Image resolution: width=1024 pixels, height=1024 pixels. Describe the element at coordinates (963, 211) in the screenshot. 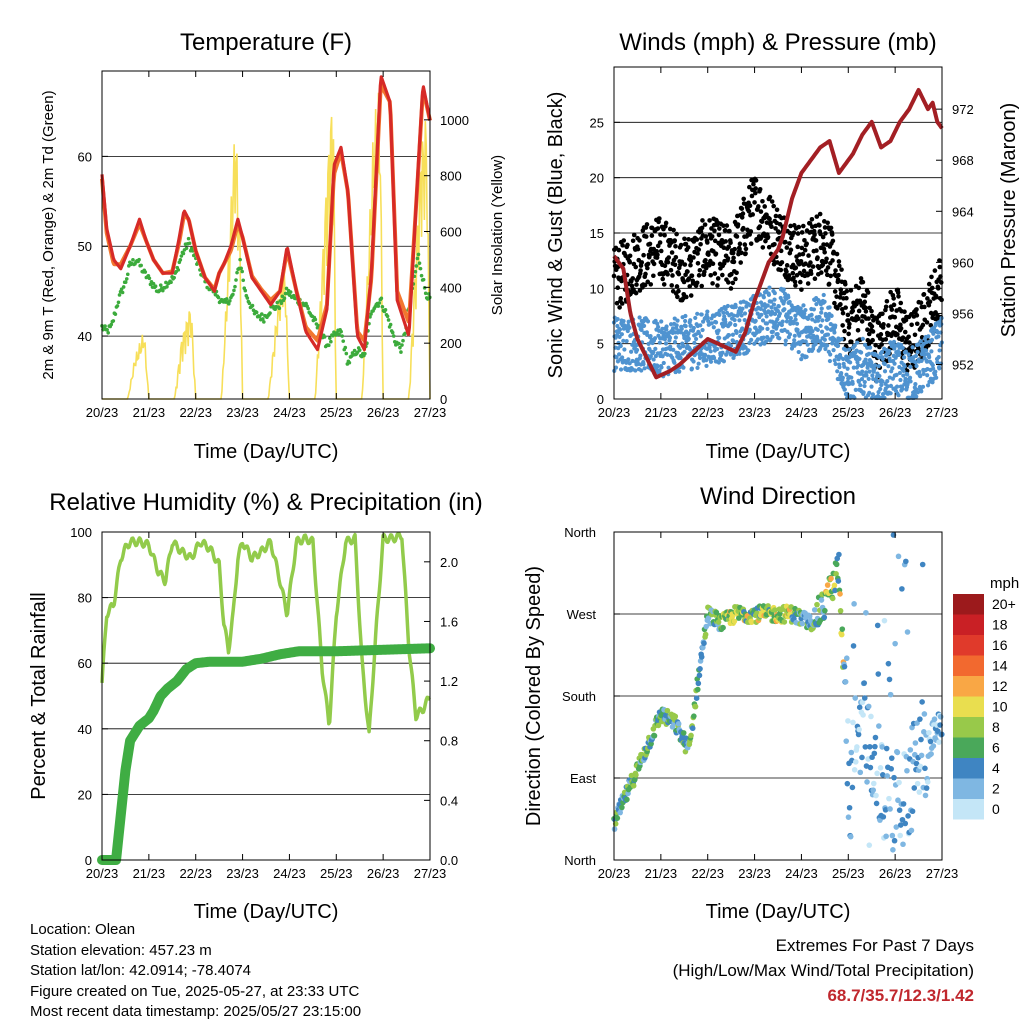

I see `winds-y2-tick-label: 964` at that location.